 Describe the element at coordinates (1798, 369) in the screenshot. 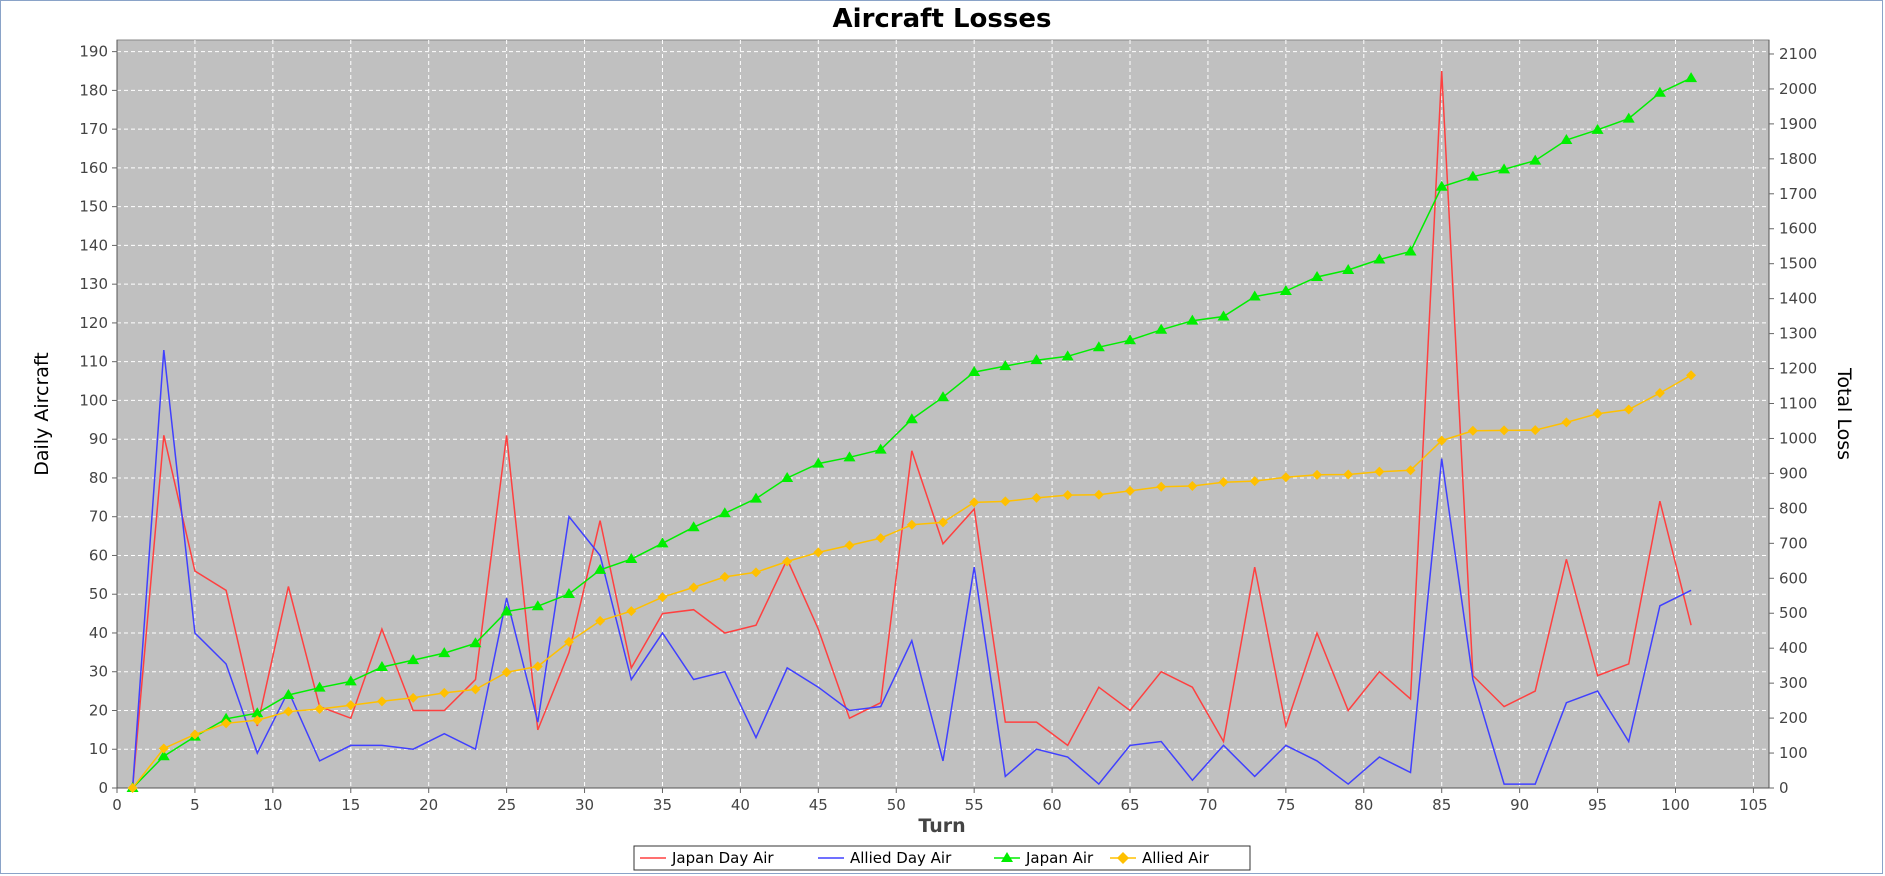

I see `y2-tick-label: 1200` at that location.